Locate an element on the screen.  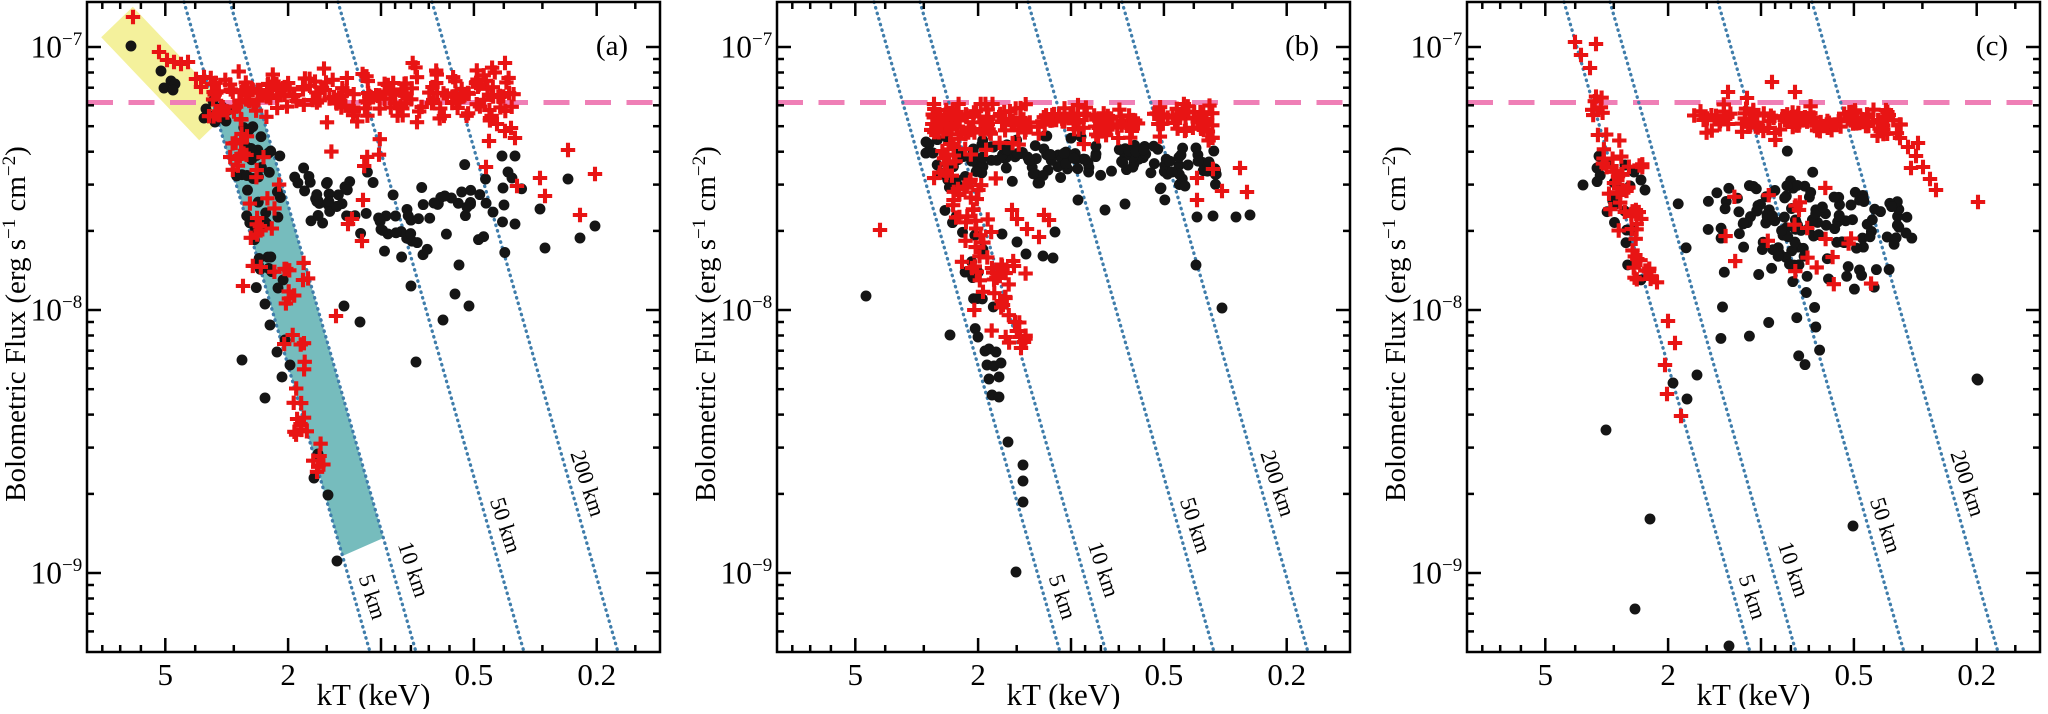
svg-text: (c) is located at coordinates (1992, 46).